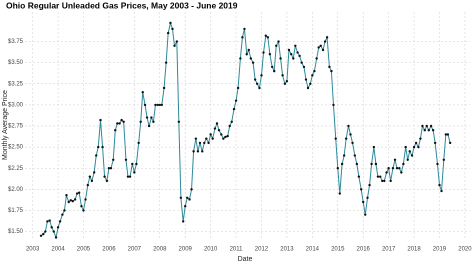 This screenshot has height=265, width=474. I want to click on y-tick-label: $3.75, so click(16, 42).